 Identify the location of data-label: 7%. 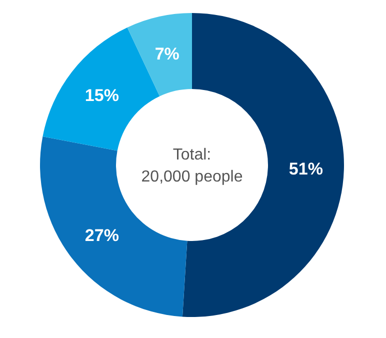
(167, 54).